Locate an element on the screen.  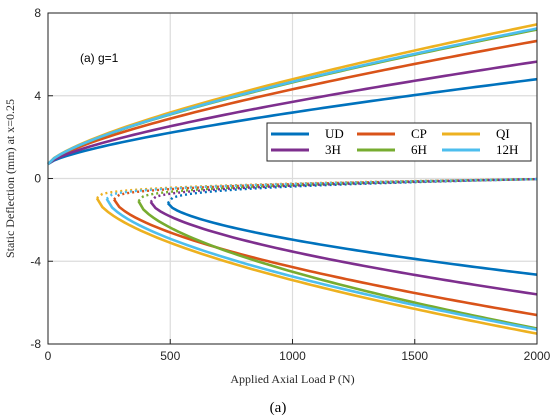
panel-annotation: (a) g=1 is located at coordinates (99, 58).